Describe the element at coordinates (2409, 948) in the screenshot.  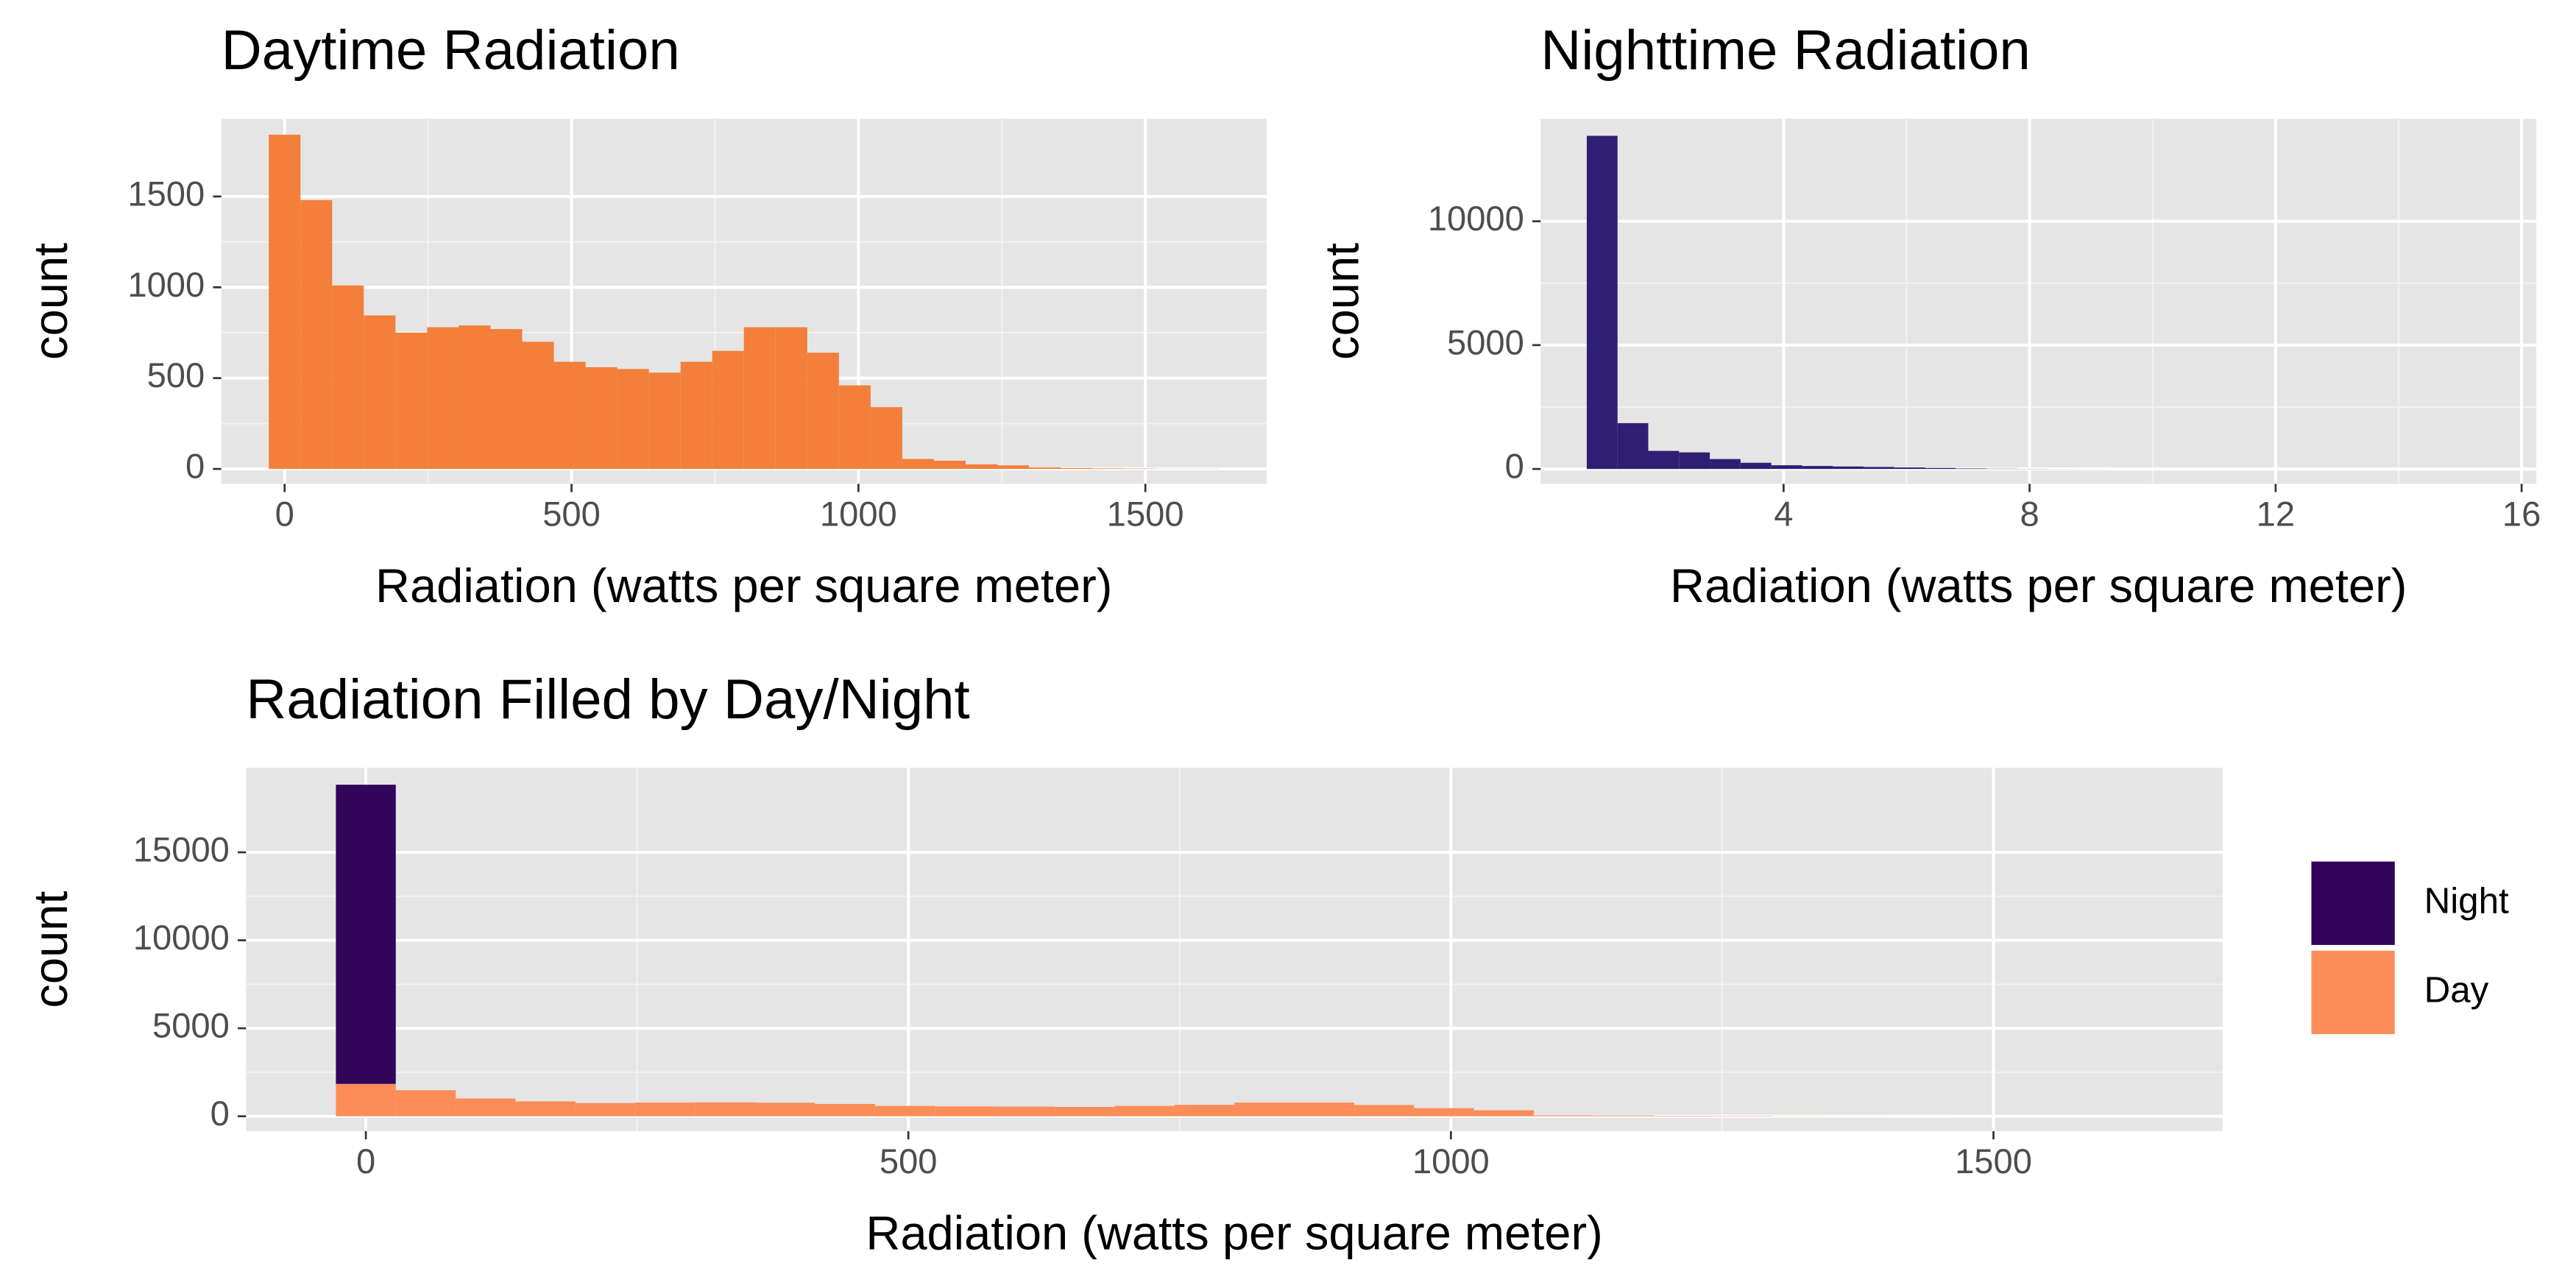
I see `legend: Night Day` at that location.